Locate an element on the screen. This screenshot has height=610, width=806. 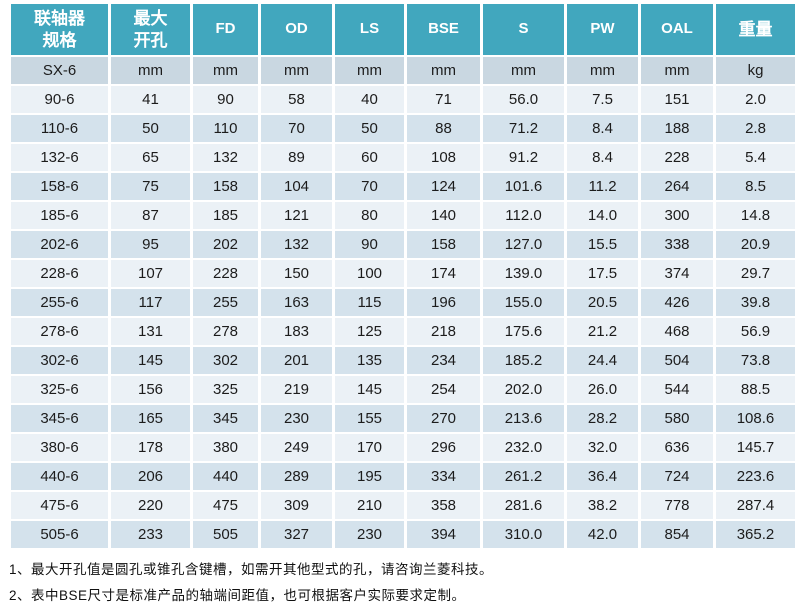
data-cell: 140 is located at coordinates (443, 215).